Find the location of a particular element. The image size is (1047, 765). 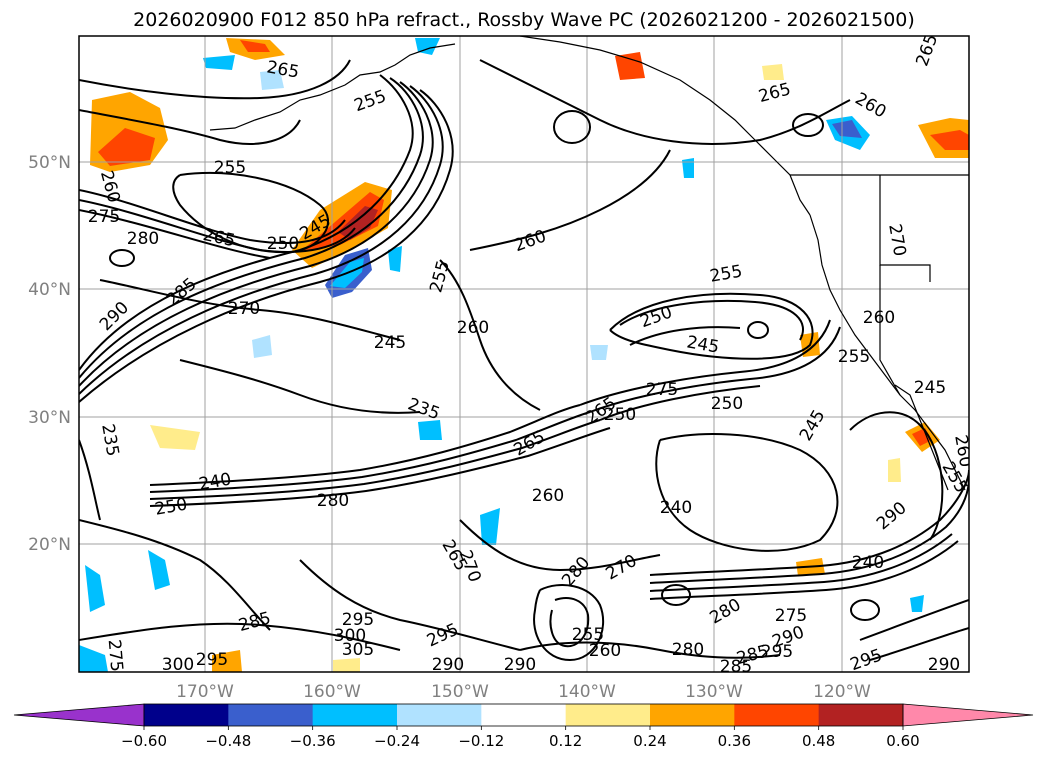

alaska-peninsula-coast is located at coordinates (332, 87).